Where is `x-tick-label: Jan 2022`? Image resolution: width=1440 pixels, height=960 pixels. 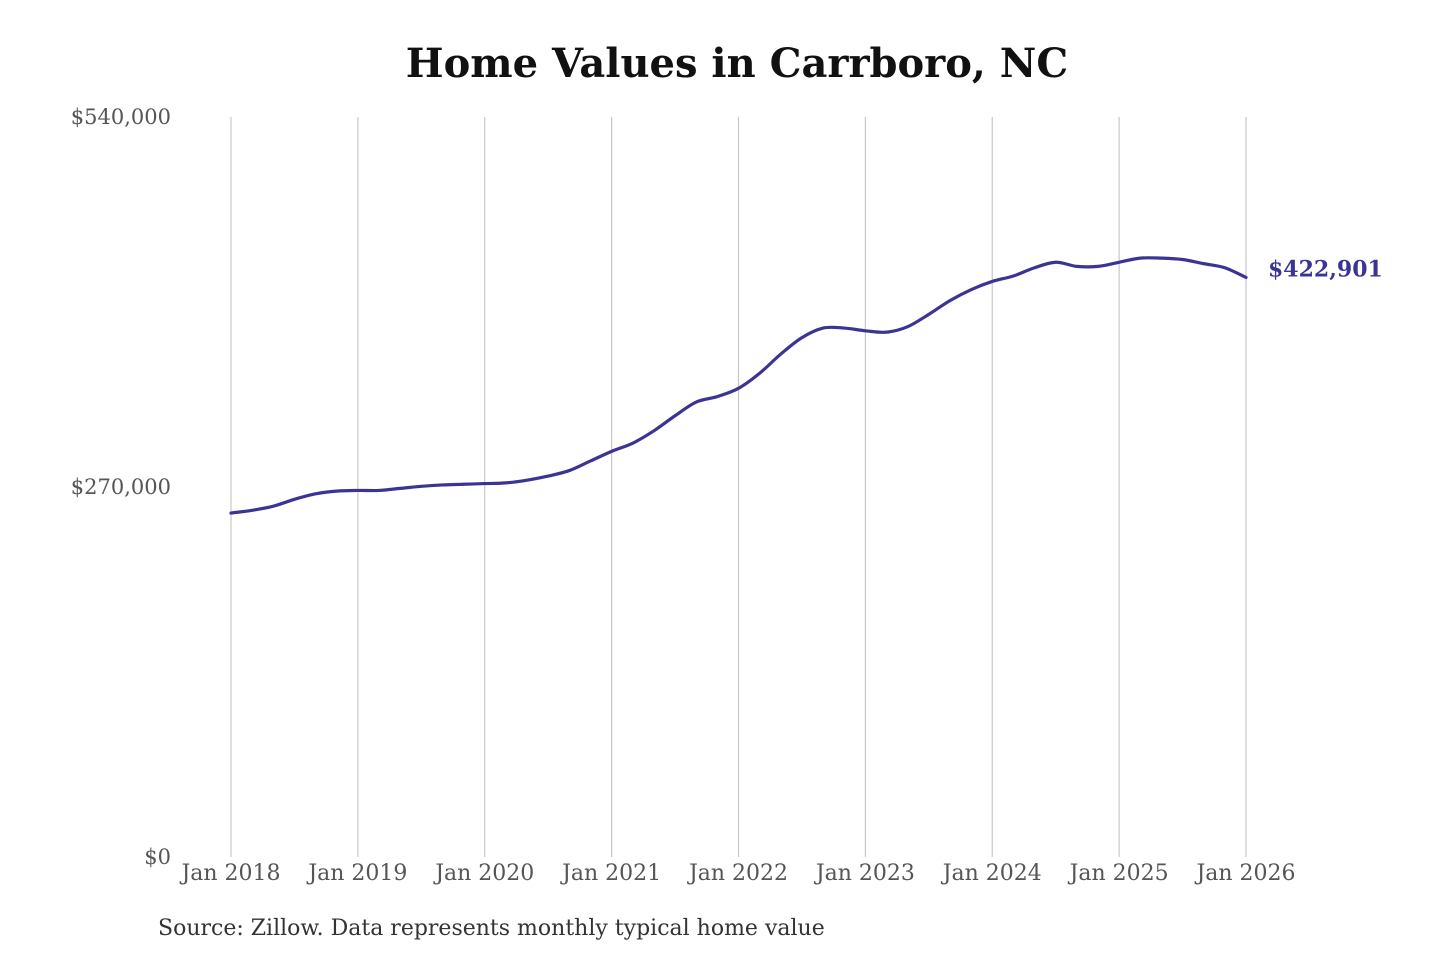 x-tick-label: Jan 2022 is located at coordinates (737, 873).